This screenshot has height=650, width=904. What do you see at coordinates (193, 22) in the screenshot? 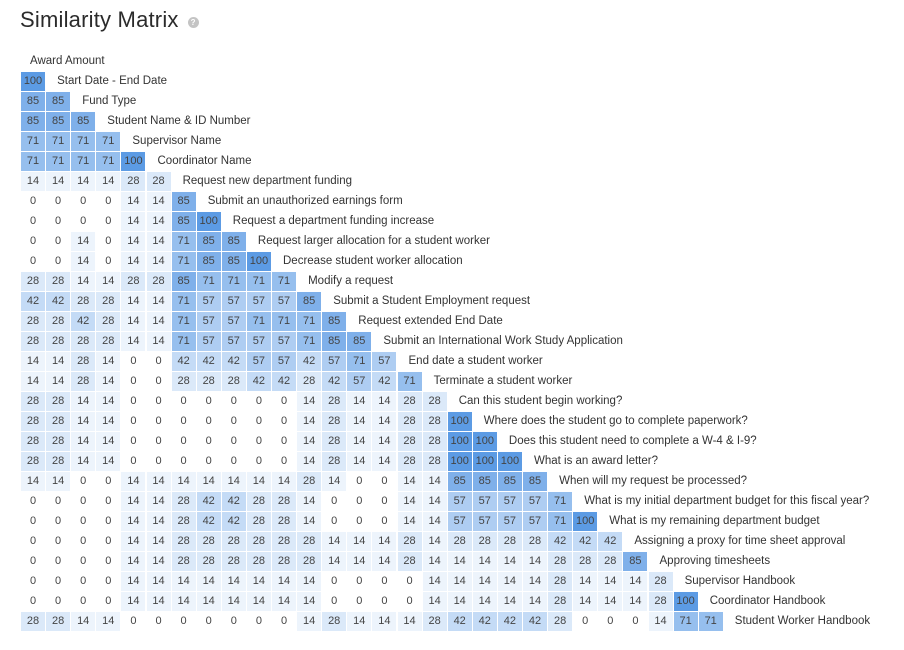
I see `help-circle-icon: ?` at bounding box center [193, 22].